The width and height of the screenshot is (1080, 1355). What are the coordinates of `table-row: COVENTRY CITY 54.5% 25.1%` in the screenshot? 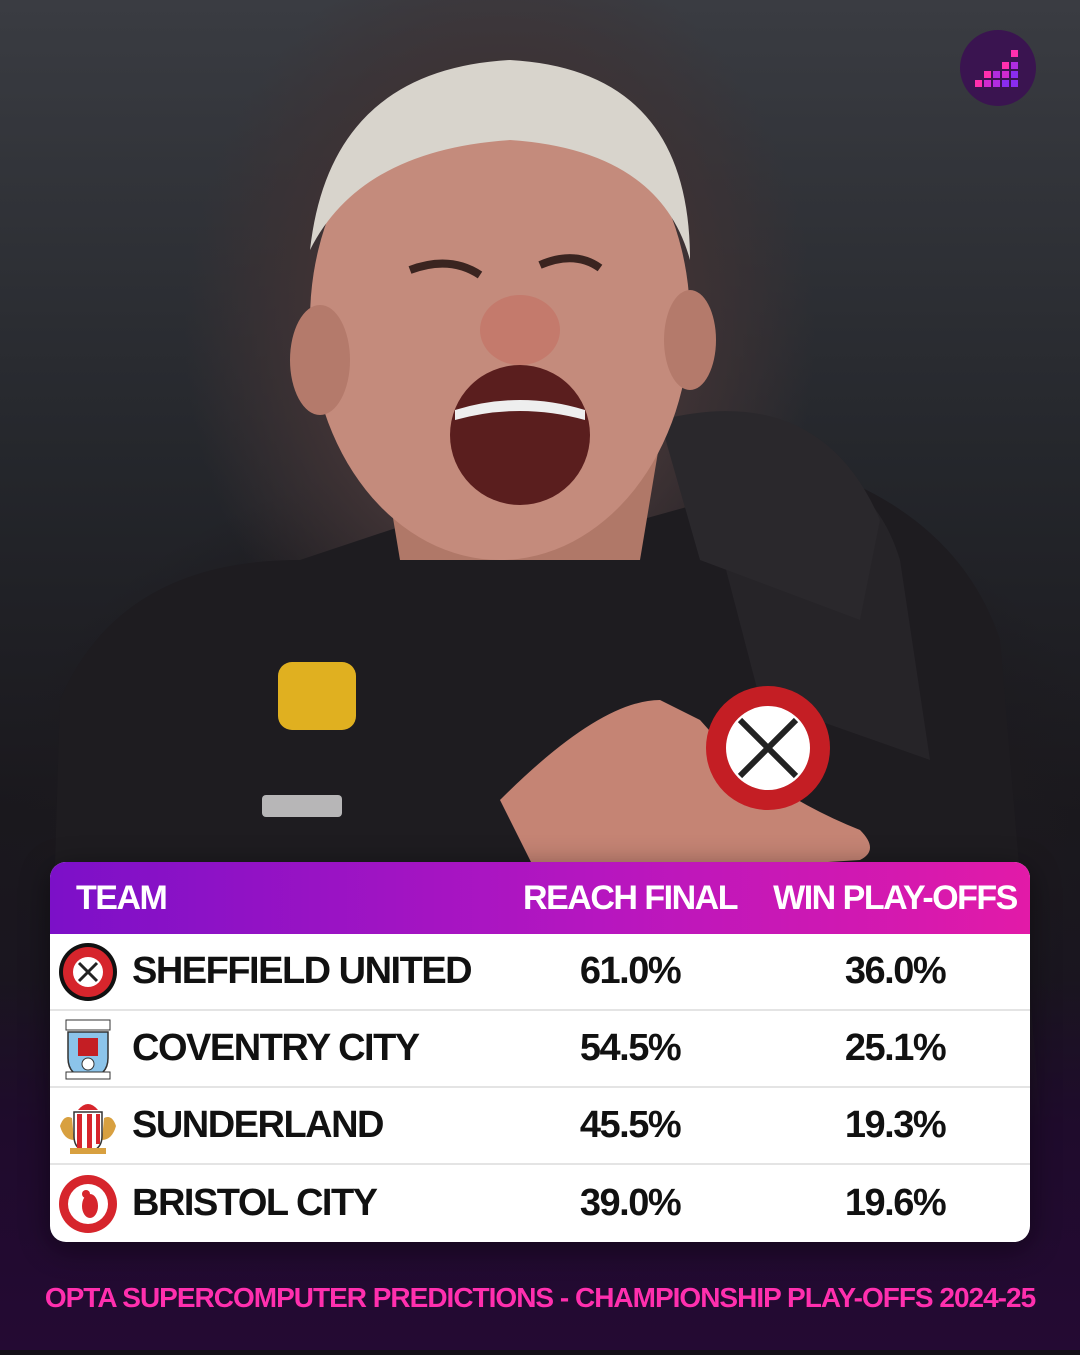 It's located at (540, 1049).